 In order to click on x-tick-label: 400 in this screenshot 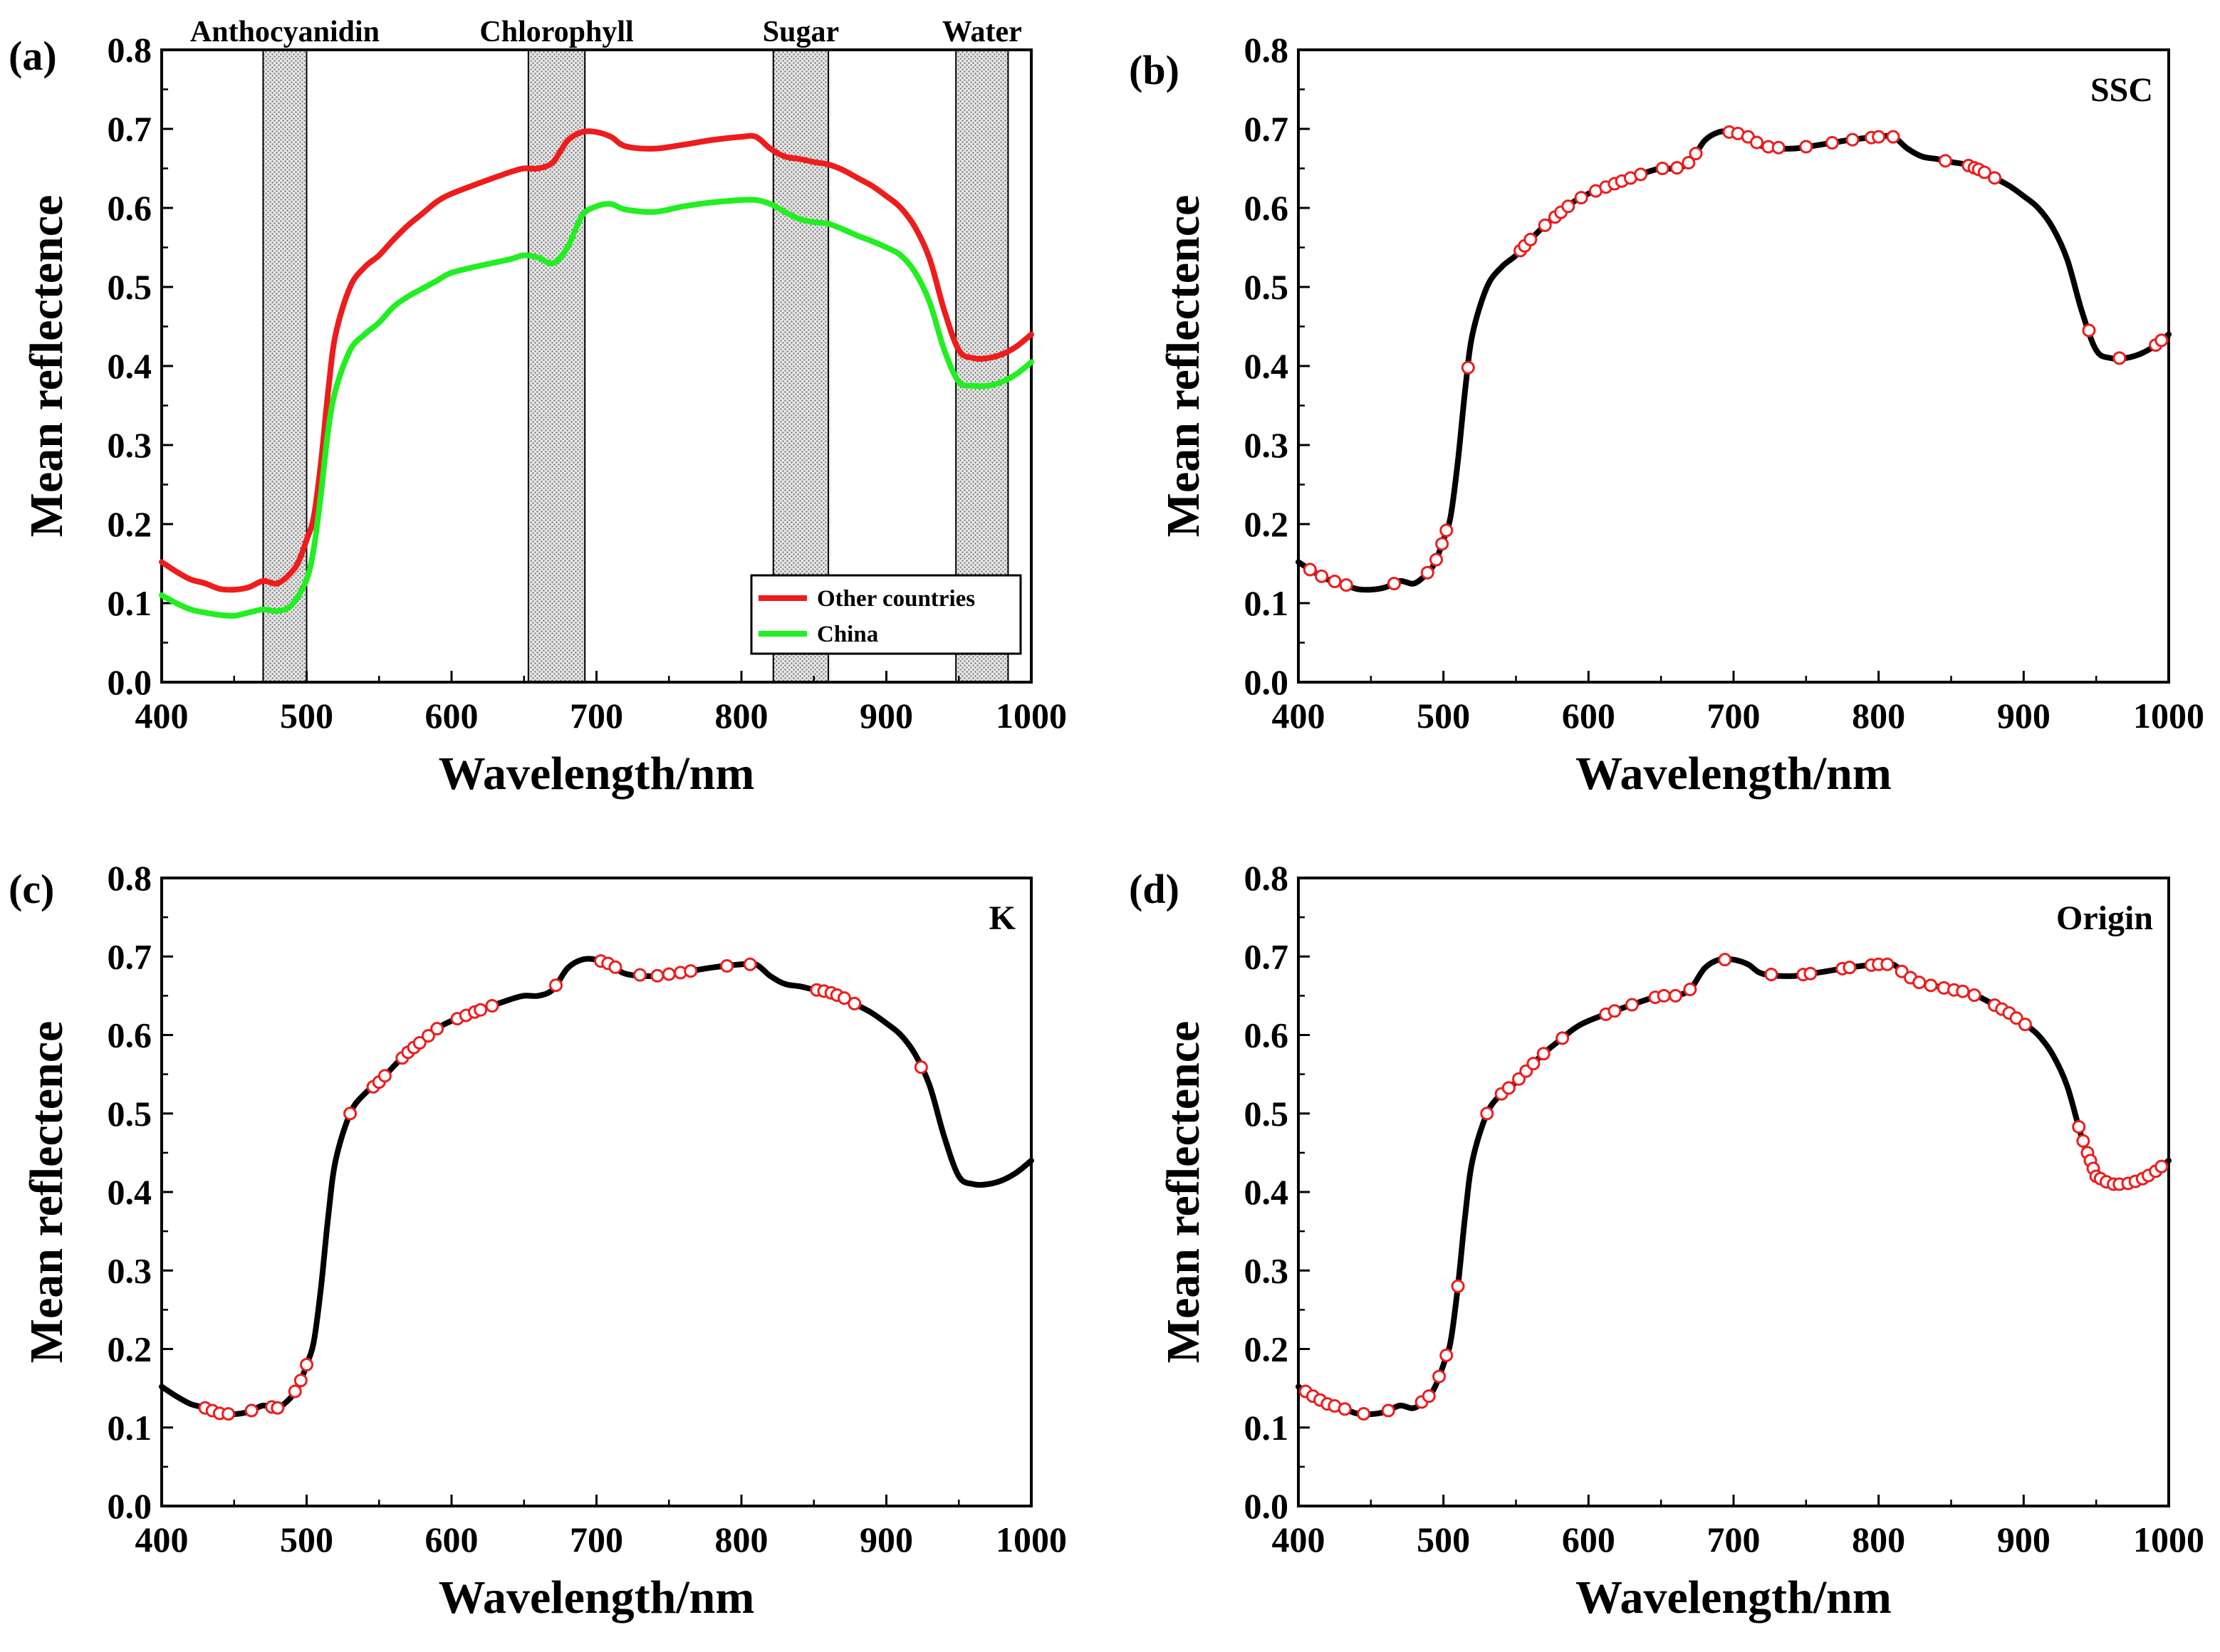, I will do `click(162, 1540)`.